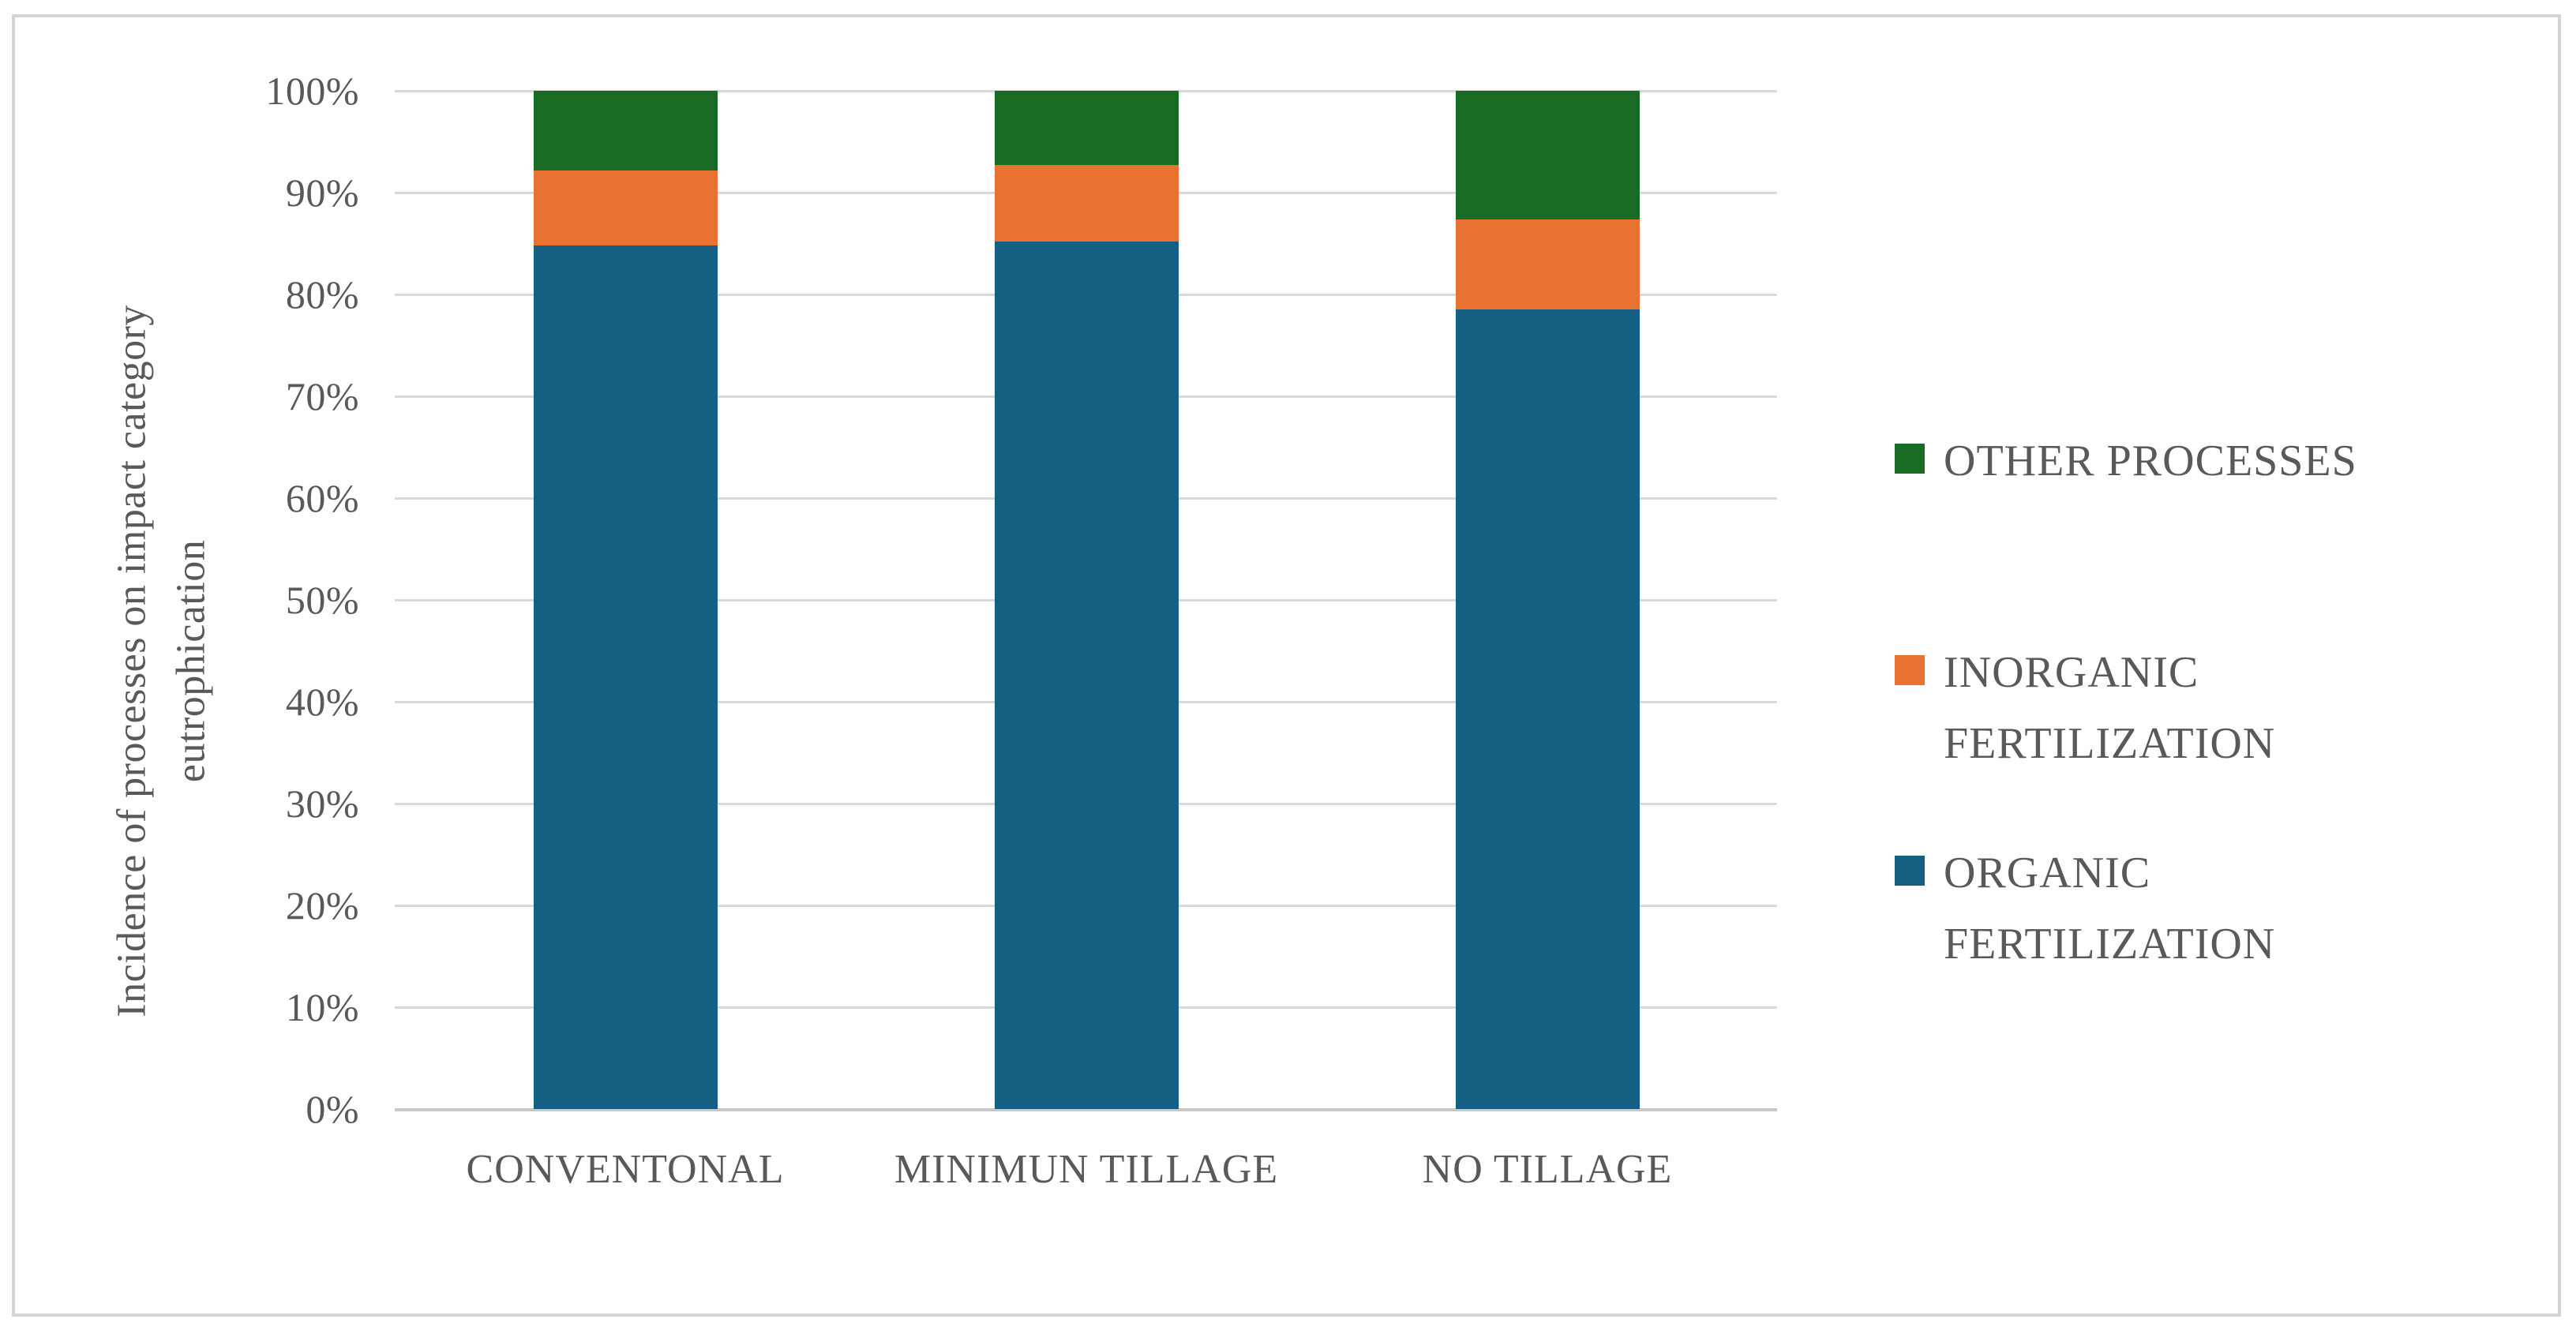 The image size is (2576, 1334). Describe the element at coordinates (625, 130) in the screenshot. I see `bar-segment-other-processes-conventonal` at that location.